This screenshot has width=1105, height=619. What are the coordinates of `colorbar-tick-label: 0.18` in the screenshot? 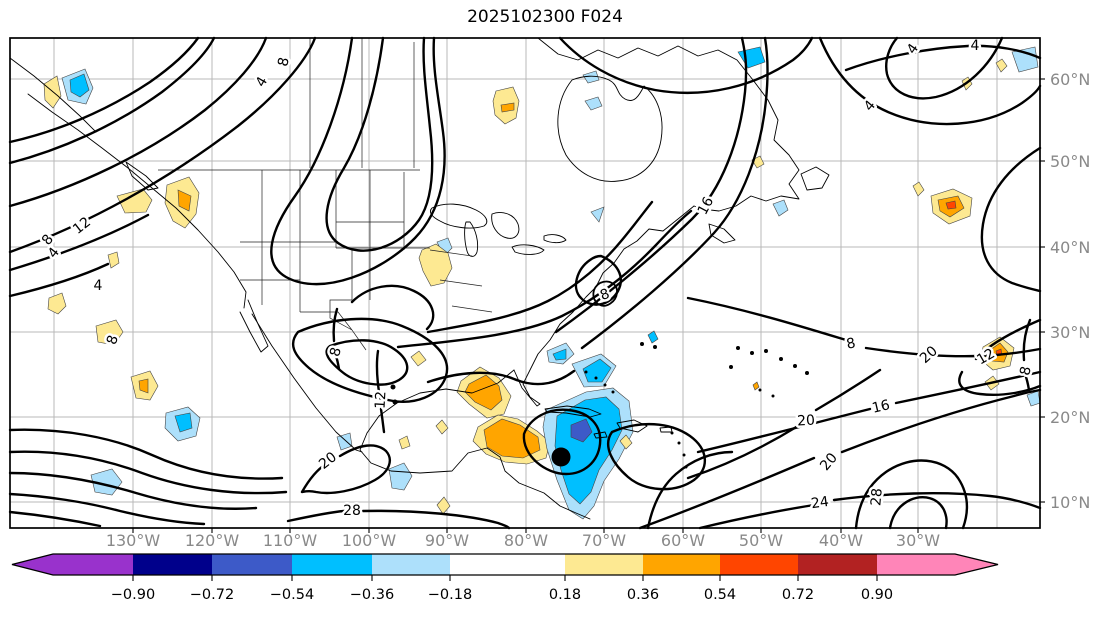 It's located at (565, 595).